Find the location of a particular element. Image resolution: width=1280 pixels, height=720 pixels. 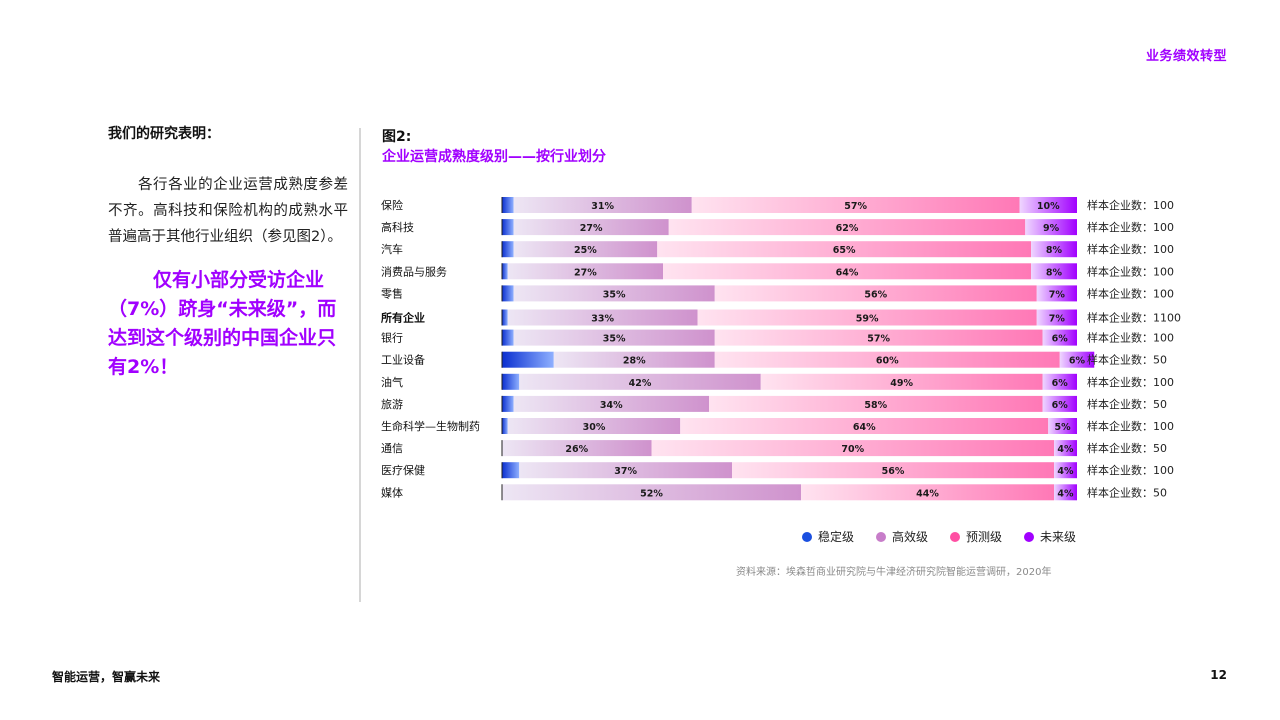

category-label: 保险 is located at coordinates (392, 205).